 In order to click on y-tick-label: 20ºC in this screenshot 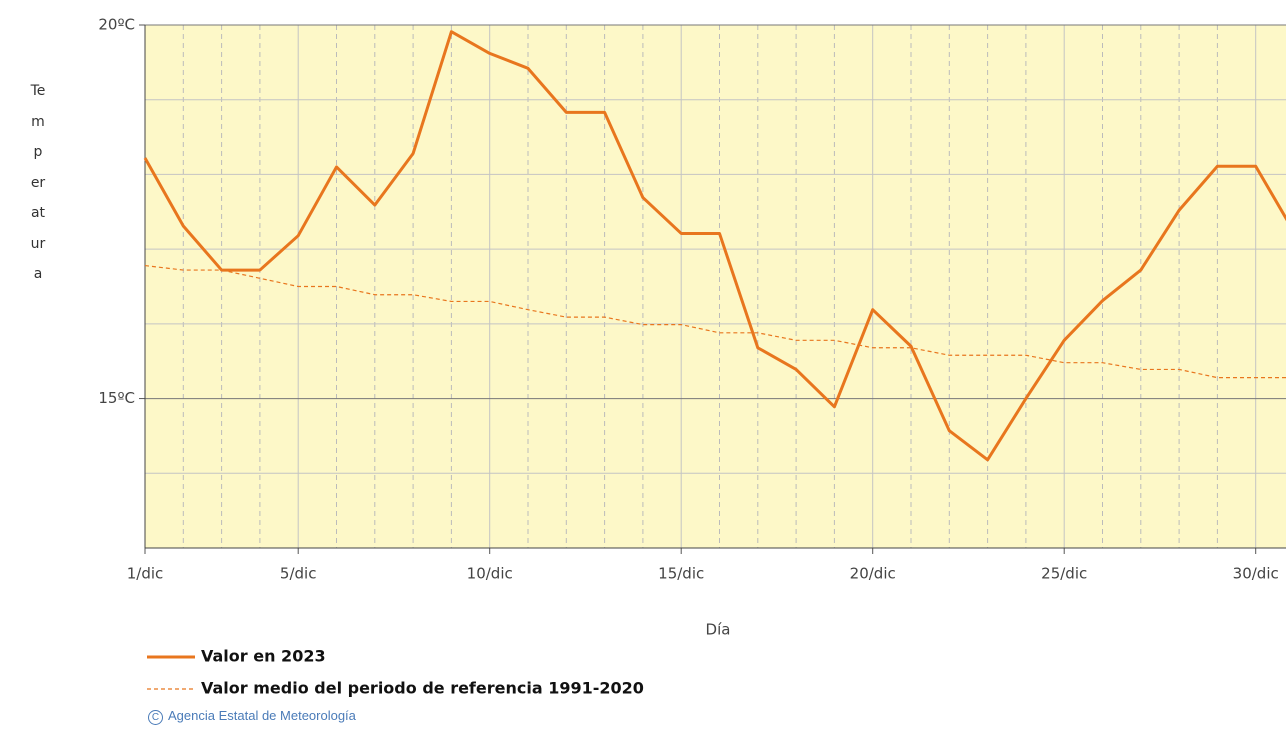, I will do `click(116, 25)`.